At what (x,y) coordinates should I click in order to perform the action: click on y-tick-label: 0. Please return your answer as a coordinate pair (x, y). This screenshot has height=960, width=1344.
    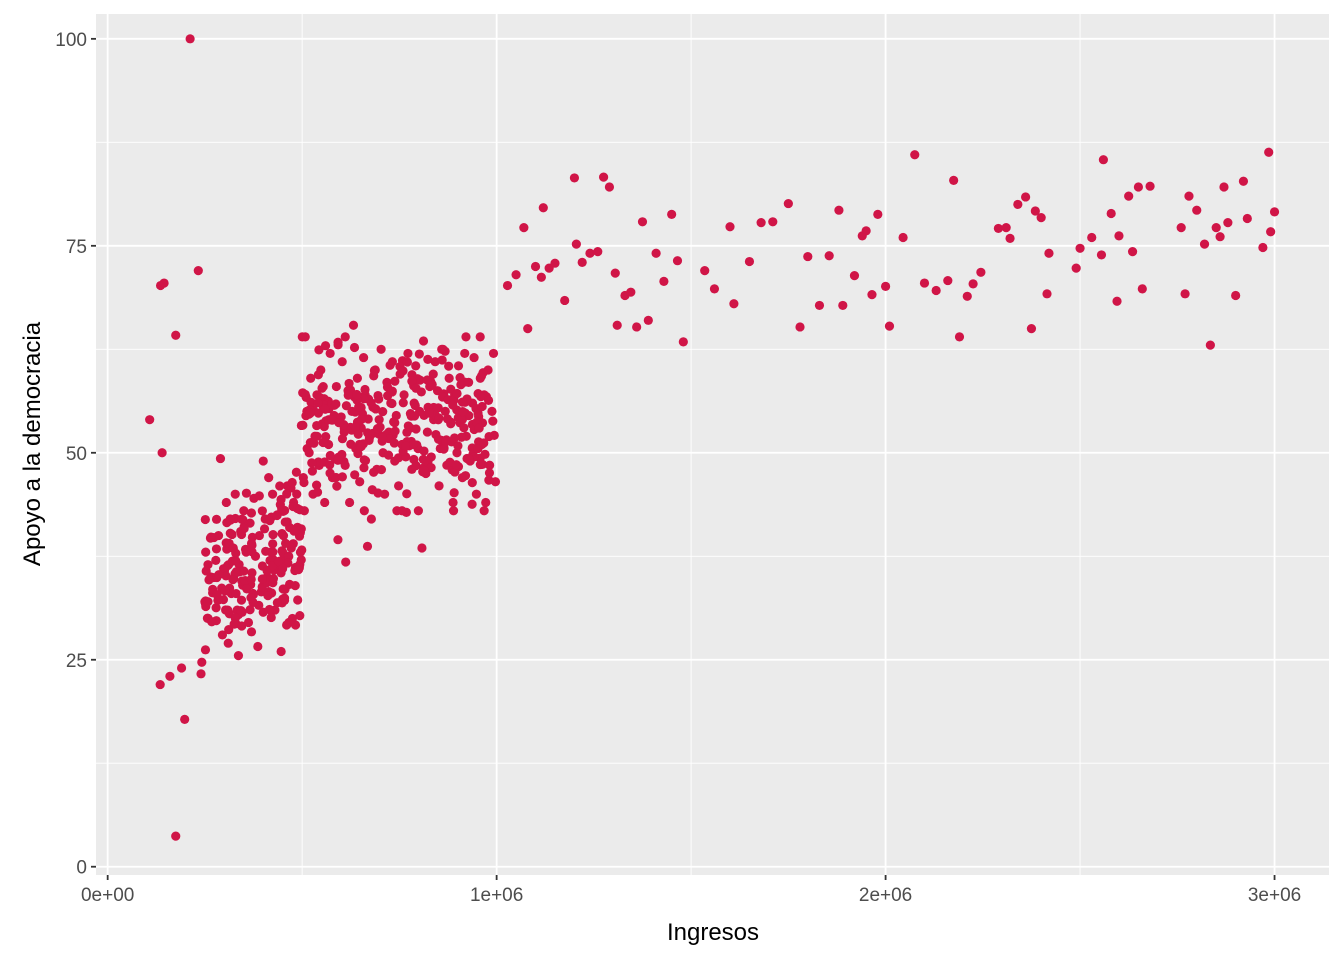
    Looking at the image, I should click on (81, 868).